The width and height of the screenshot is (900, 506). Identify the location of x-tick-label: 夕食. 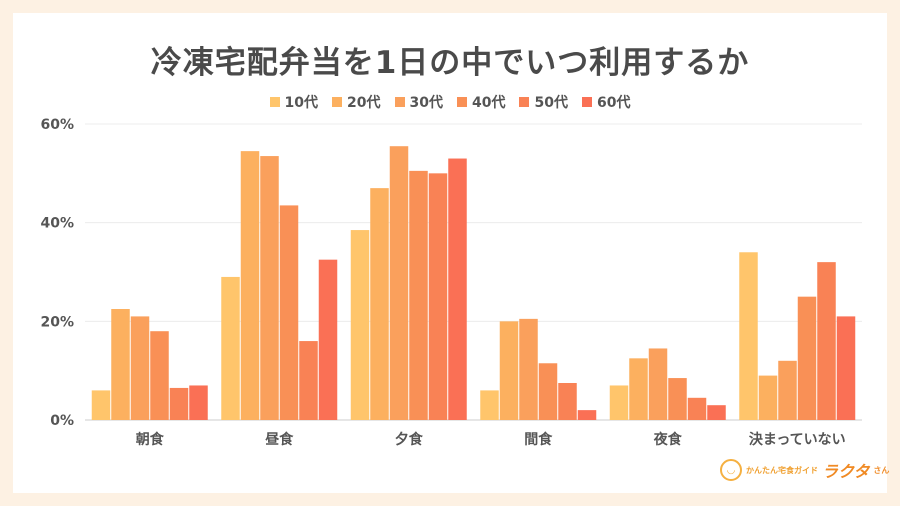
(409, 439).